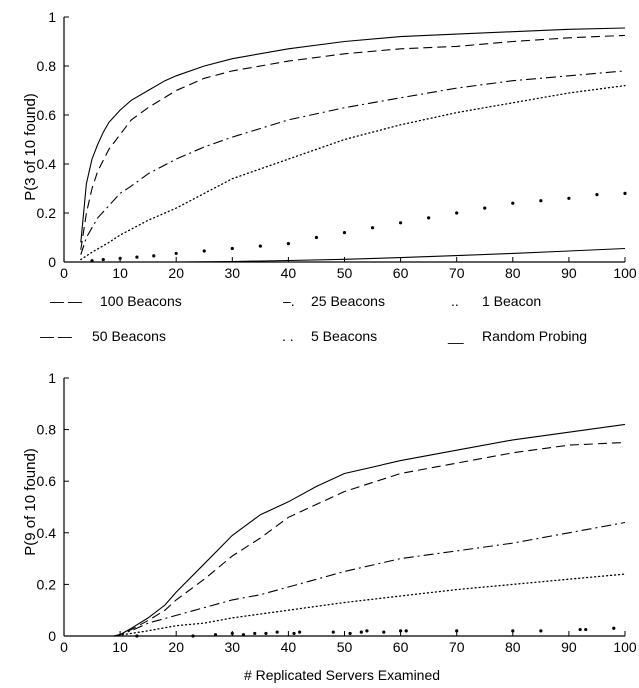 The width and height of the screenshot is (639, 688). I want to click on legend-marker: . ., so click(288, 336).